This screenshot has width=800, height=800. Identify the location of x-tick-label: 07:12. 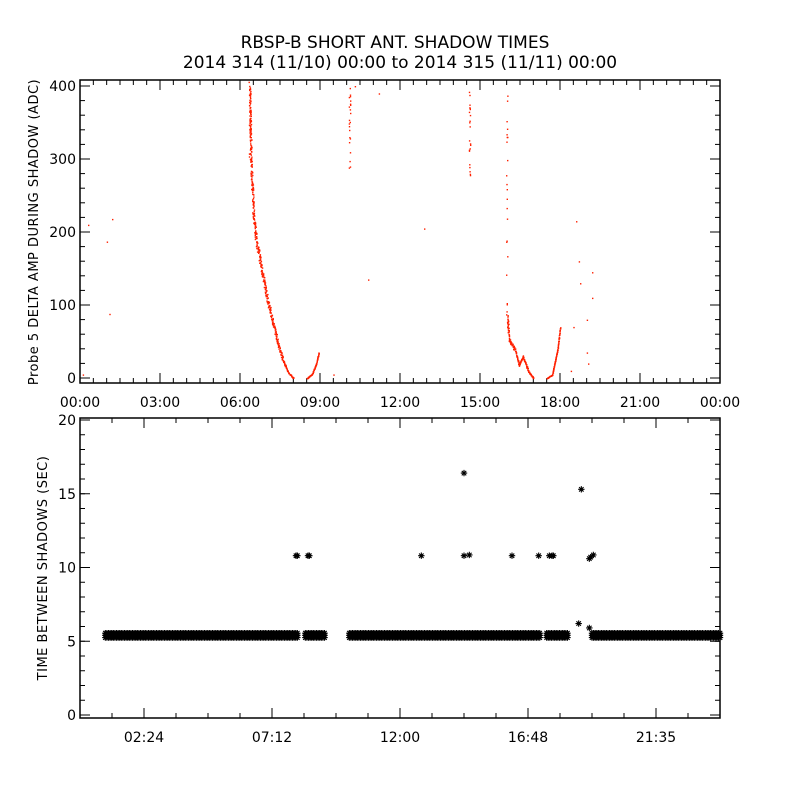
(272, 738).